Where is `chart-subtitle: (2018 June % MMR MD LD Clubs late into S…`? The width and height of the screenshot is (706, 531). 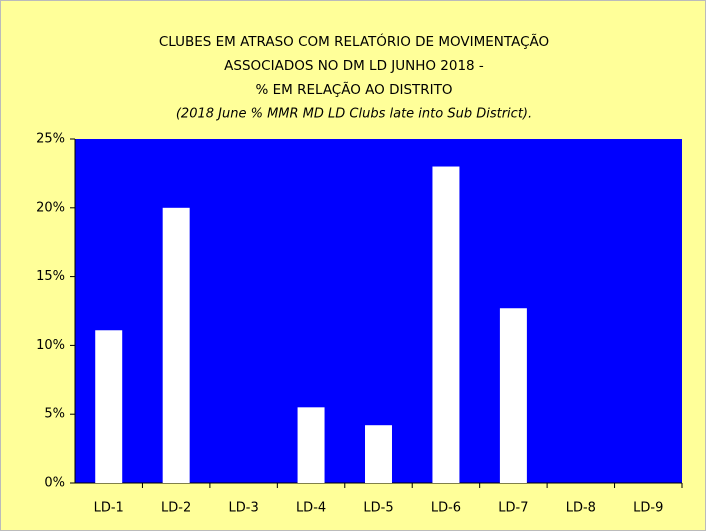
chart-subtitle: (2018 June % MMR MD LD Clubs late into S… is located at coordinates (354, 114).